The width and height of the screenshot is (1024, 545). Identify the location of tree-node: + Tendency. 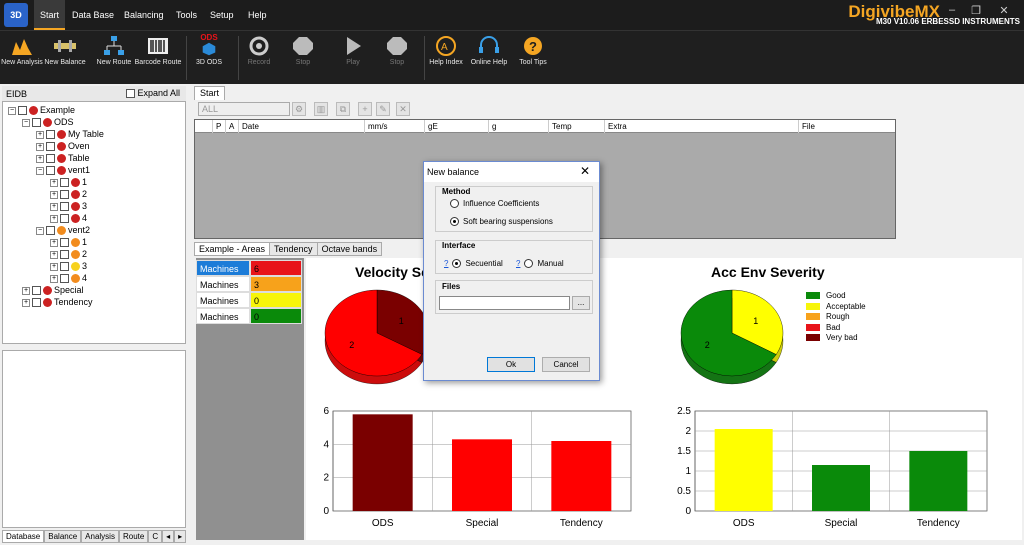
(57, 302).